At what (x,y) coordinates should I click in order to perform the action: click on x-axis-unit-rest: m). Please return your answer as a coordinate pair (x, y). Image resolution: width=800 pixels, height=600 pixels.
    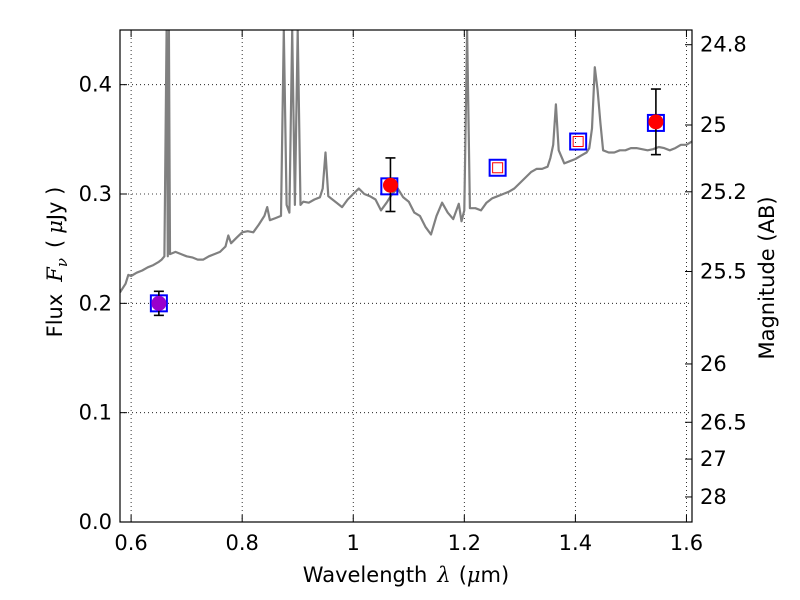
    Looking at the image, I should click on (495, 575).